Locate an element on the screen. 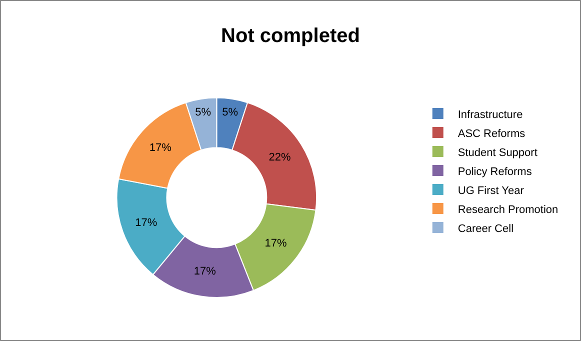  data-label: 22% is located at coordinates (280, 157).